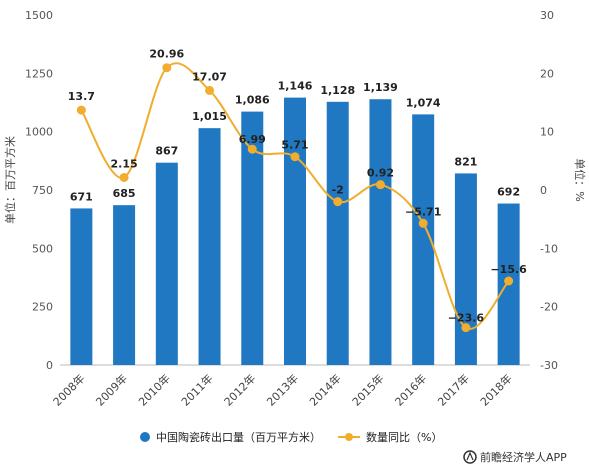  Describe the element at coordinates (367, 389) in the screenshot. I see `x-tick-label: 2015年` at that location.